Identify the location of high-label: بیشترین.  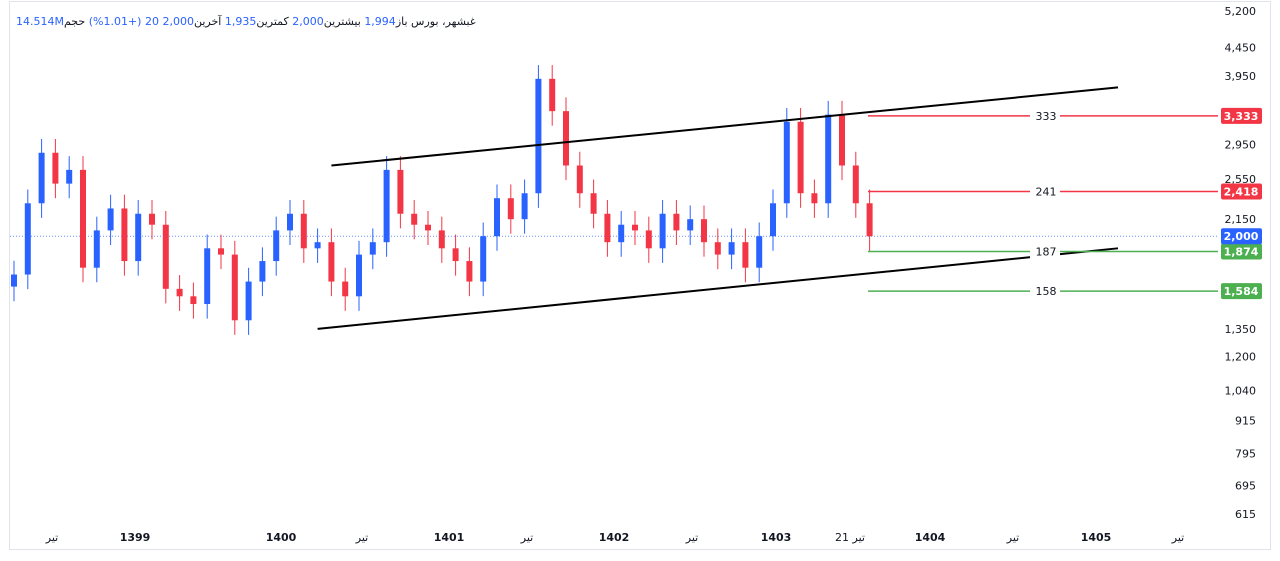
(342, 21).